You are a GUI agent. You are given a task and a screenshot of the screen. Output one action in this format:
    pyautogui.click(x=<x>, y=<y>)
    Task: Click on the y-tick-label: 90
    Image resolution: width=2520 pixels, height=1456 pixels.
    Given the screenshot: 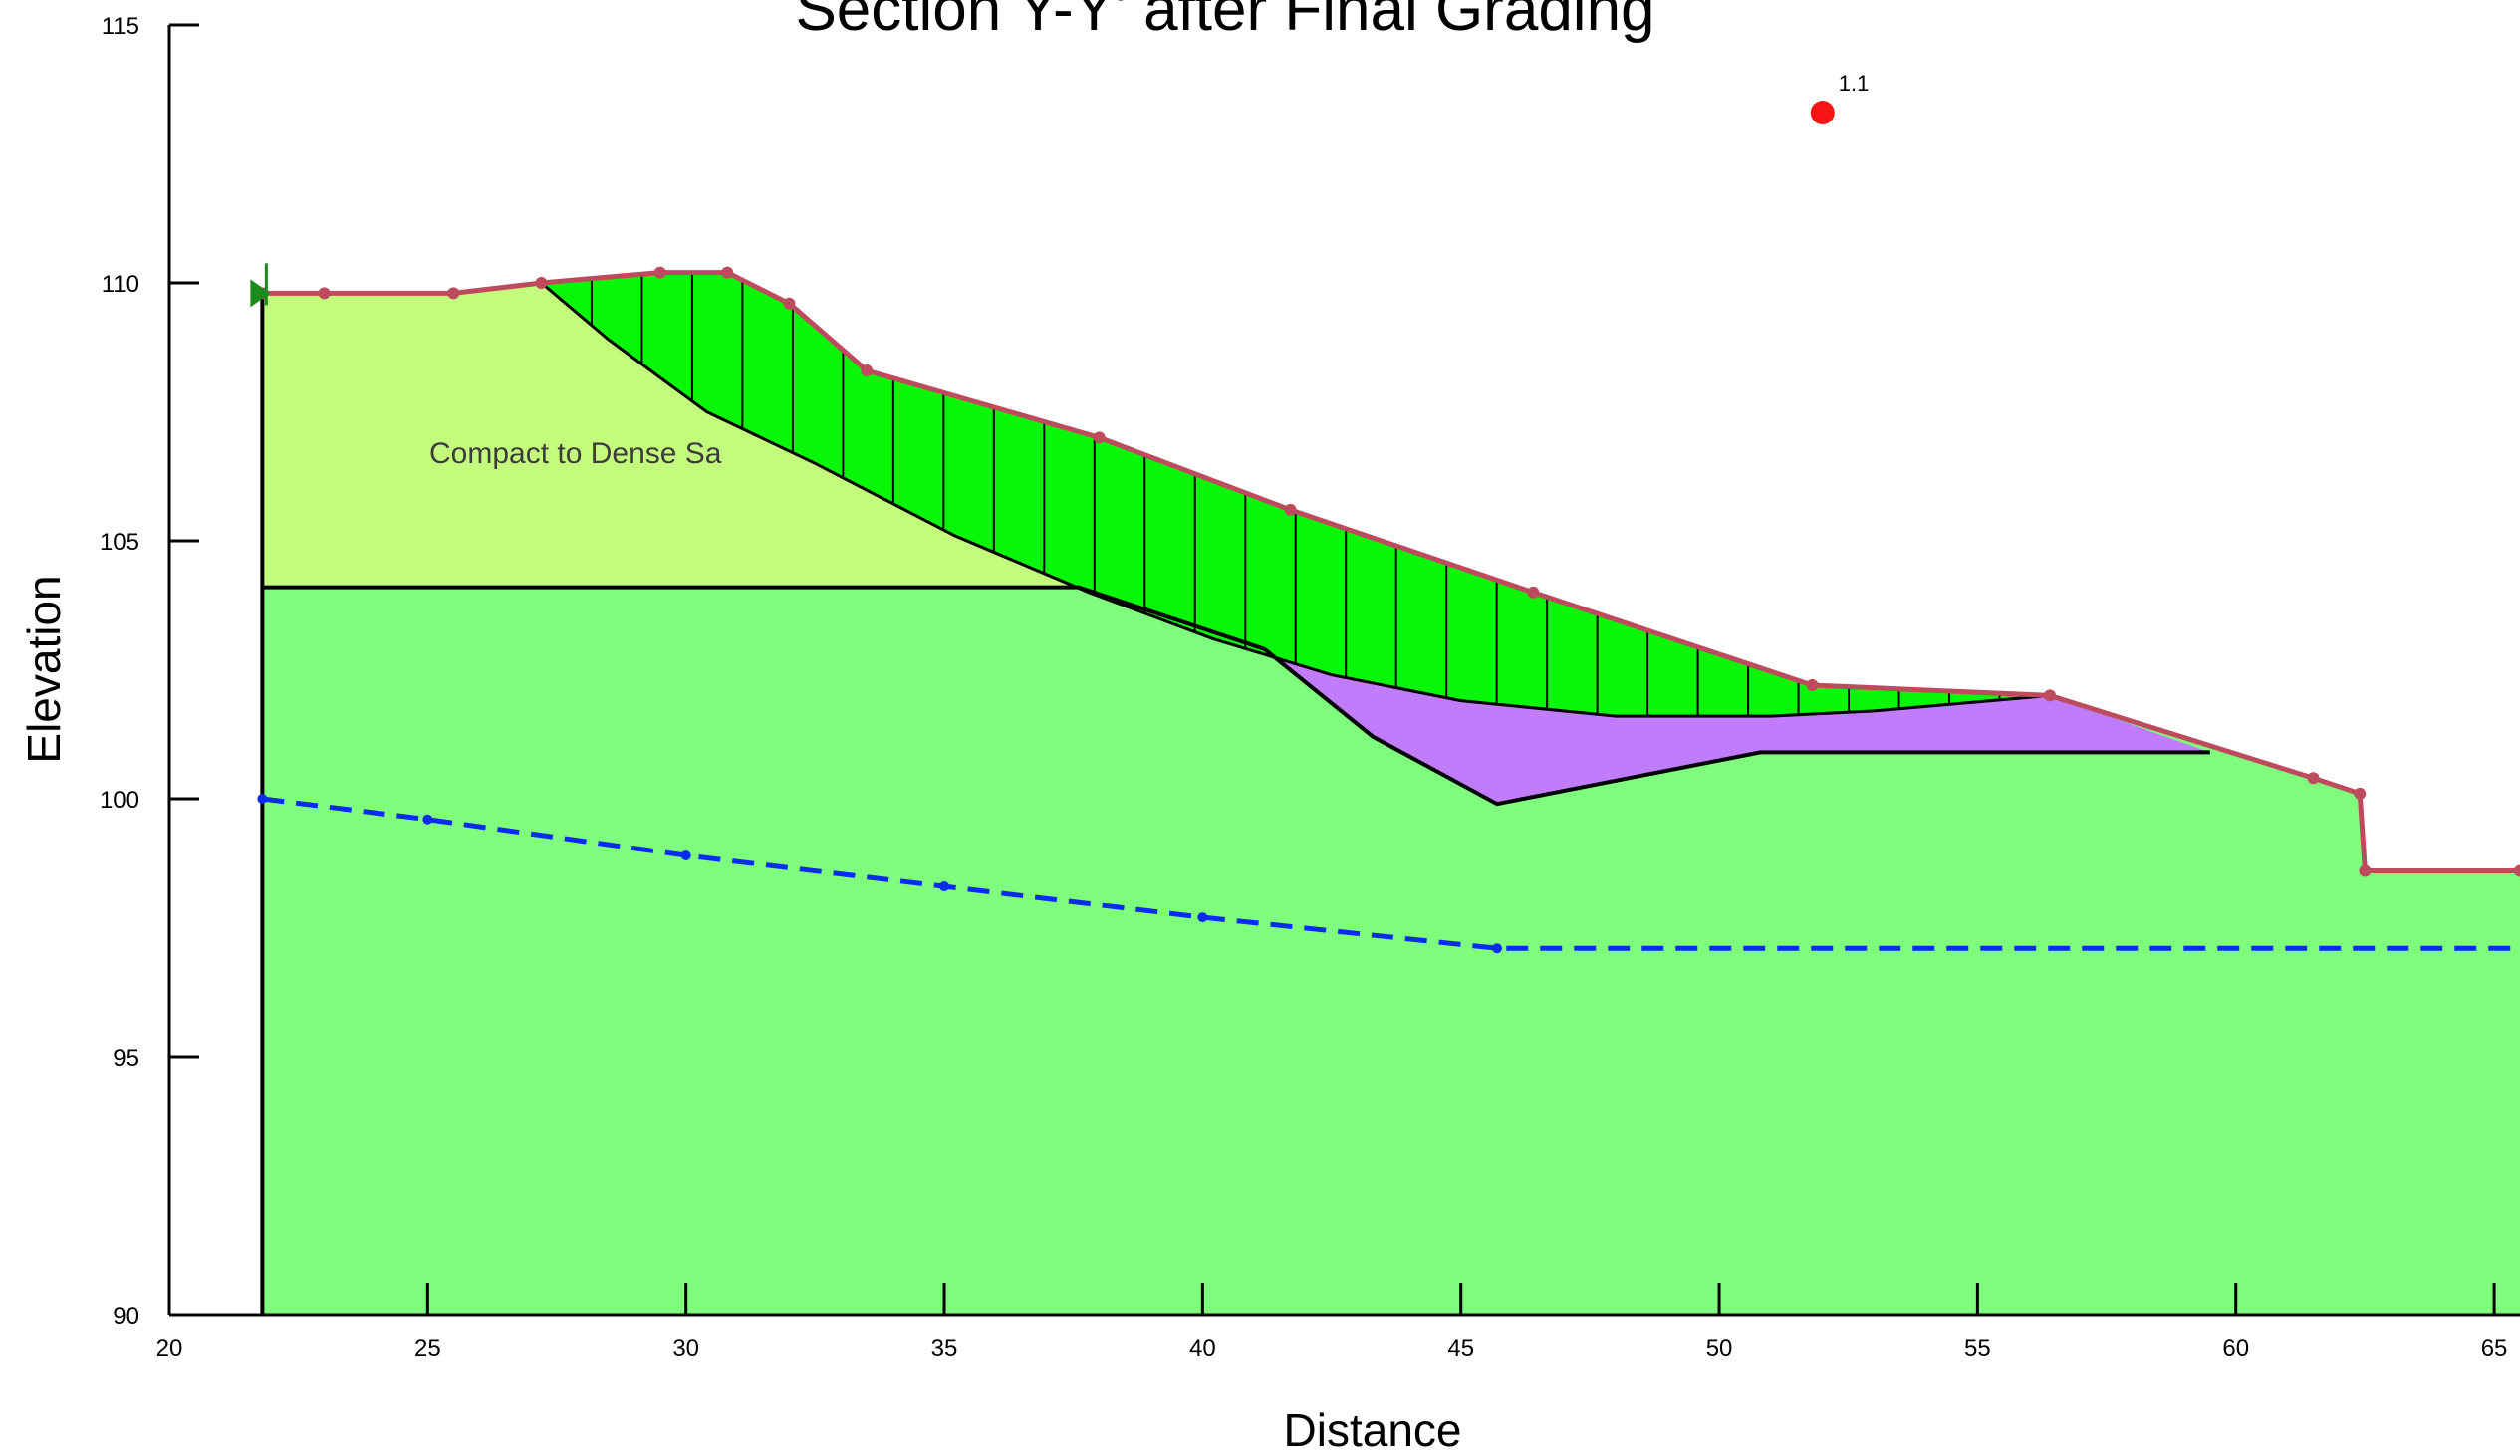 What is the action you would take?
    pyautogui.click(x=126, y=1316)
    